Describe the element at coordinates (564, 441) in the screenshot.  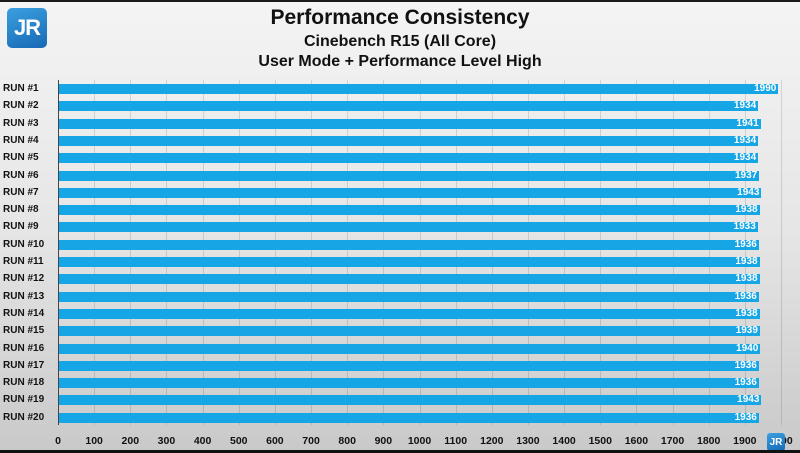
I see `x-tick-label: 1400` at that location.